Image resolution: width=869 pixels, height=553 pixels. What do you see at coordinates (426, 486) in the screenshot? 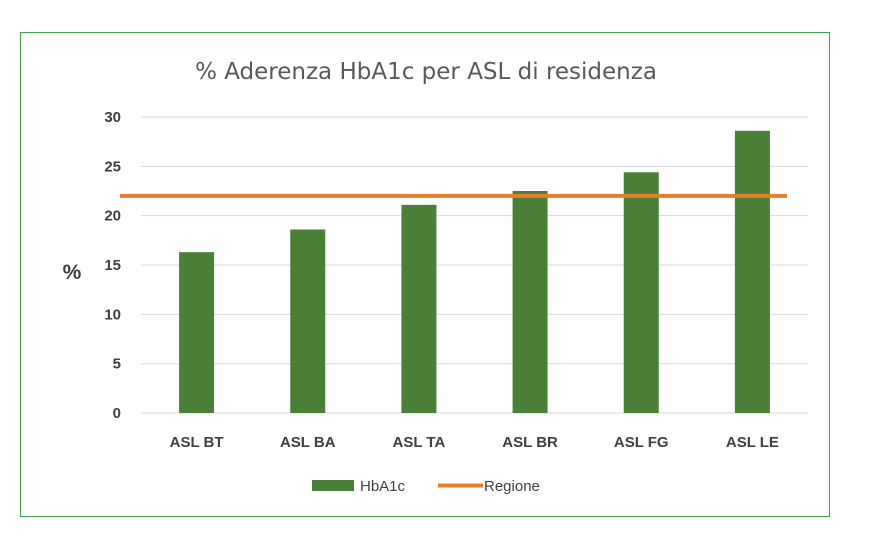
I see `legend: HbA1c Regione` at bounding box center [426, 486].